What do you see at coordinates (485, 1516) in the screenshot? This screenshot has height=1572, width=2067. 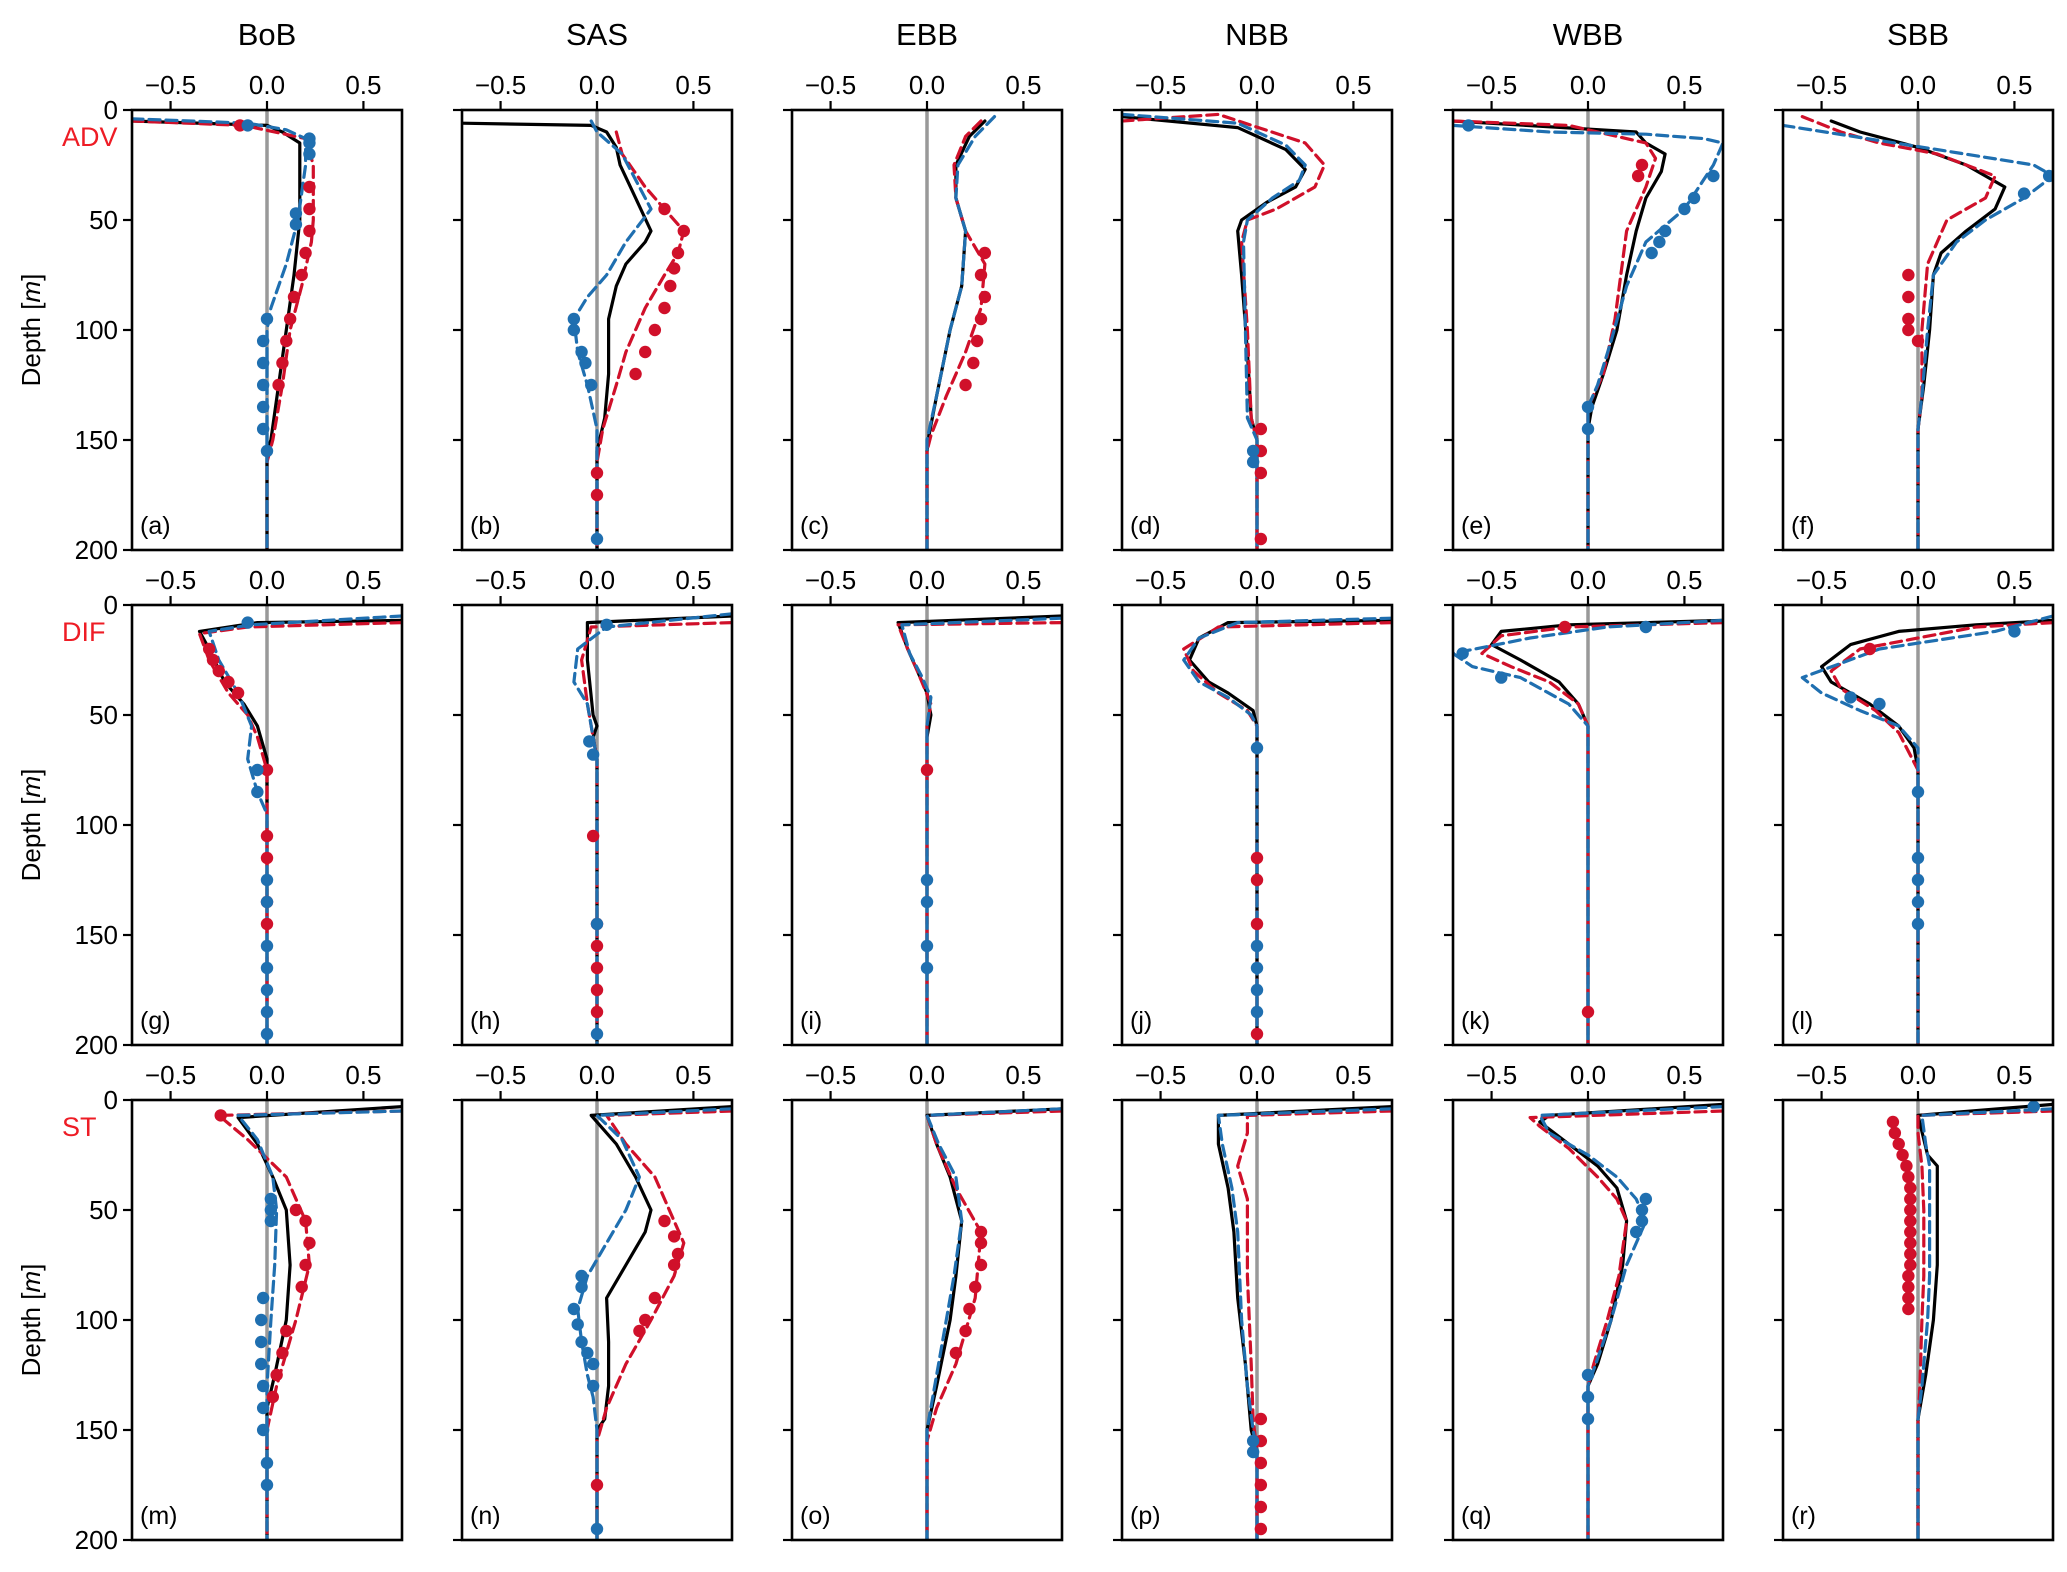 I see `panel-label: (n)` at bounding box center [485, 1516].